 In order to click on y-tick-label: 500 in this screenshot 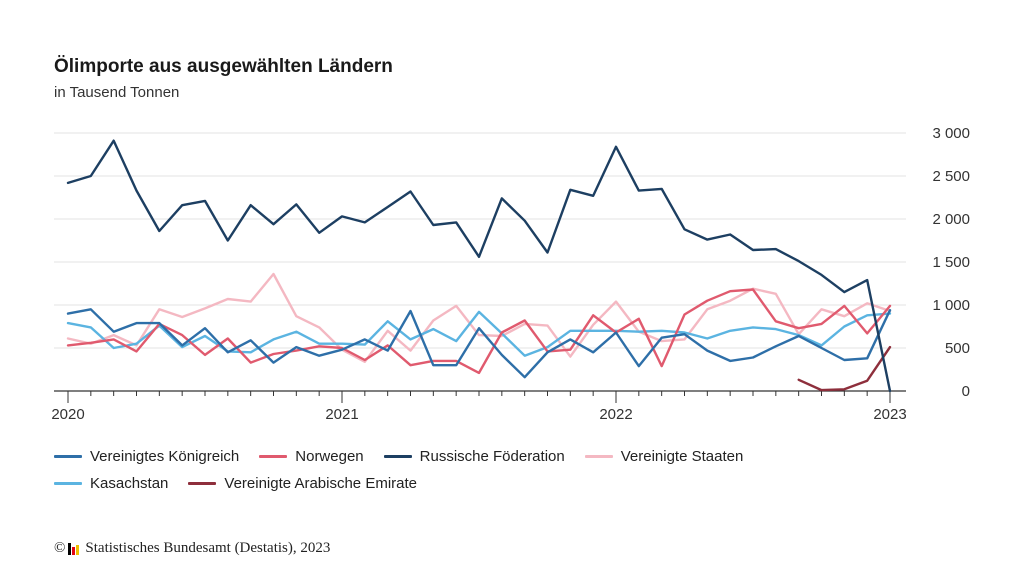, I will do `click(957, 348)`.